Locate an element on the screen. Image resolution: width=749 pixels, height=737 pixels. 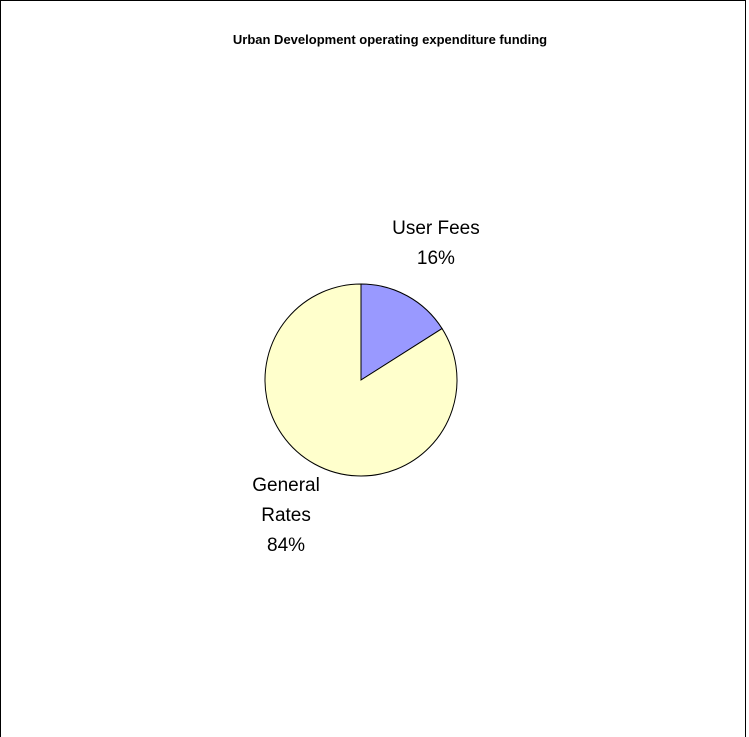
category-label: General Rates is located at coordinates (286, 501).